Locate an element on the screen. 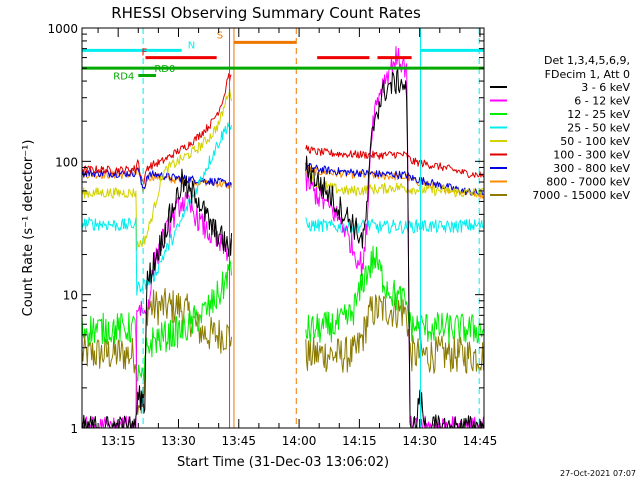 The width and height of the screenshot is (640, 480). chart-title: RHESSI Observing Summary Count Rates is located at coordinates (266, 13).